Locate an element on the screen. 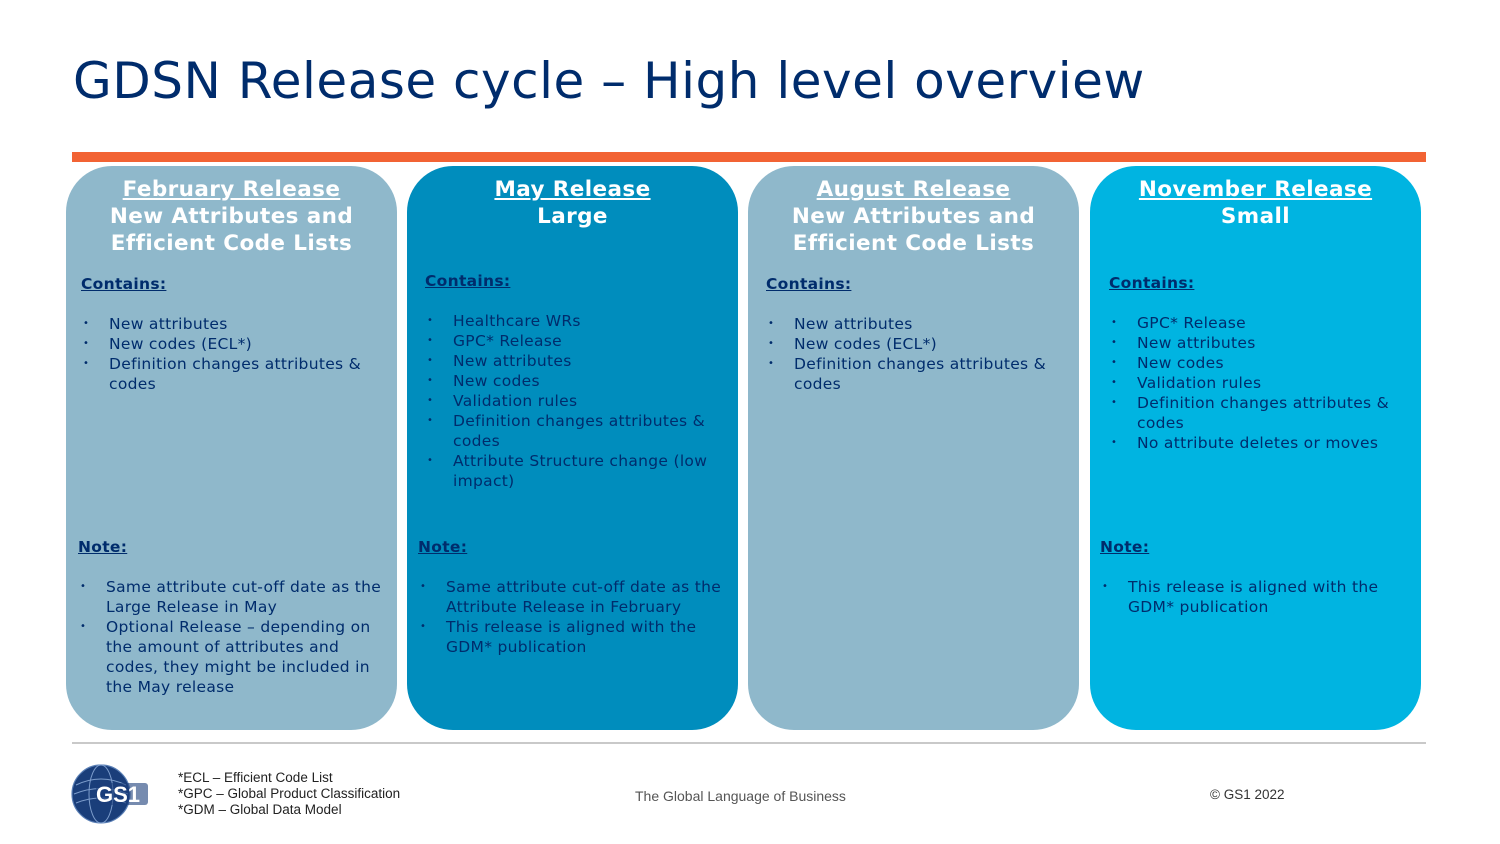 This screenshot has height=844, width=1500. footnote: *GDM – Global Data Model is located at coordinates (260, 809).